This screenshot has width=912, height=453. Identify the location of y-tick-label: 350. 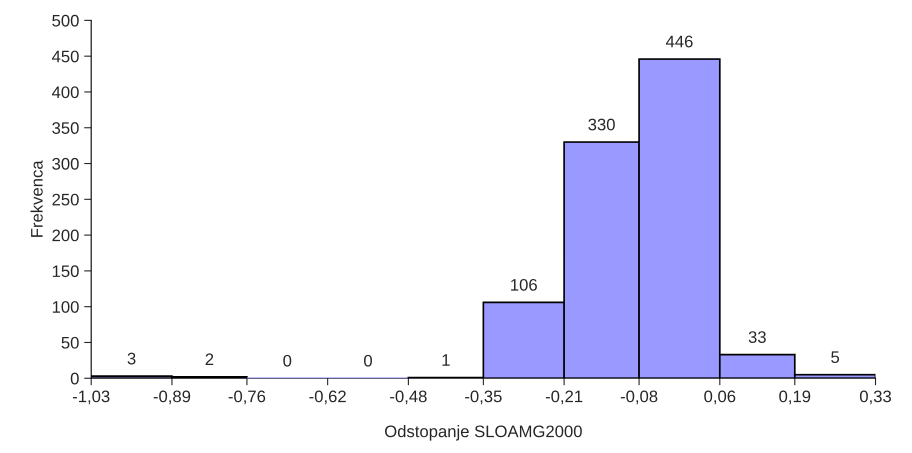
(65, 128).